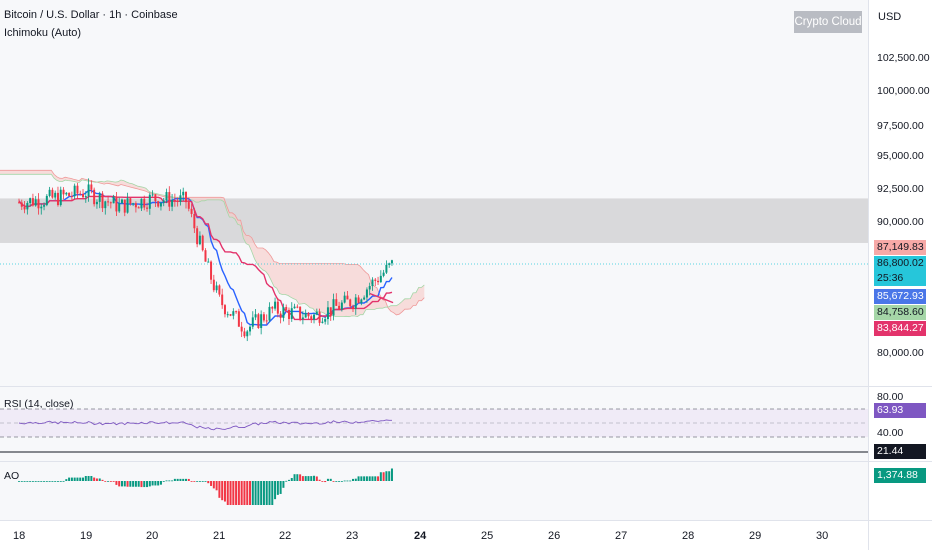 This screenshot has width=932, height=550. Describe the element at coordinates (91, 15) in the screenshot. I see `symbol-title: Bitcoin / U.S. Dollar · 1h · Coinbase` at that location.